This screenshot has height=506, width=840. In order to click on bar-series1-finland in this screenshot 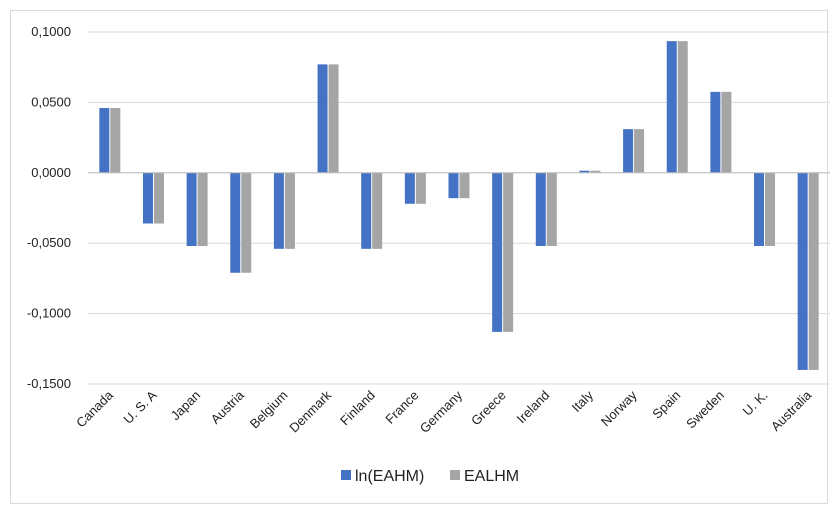, I will do `click(366, 210)`.